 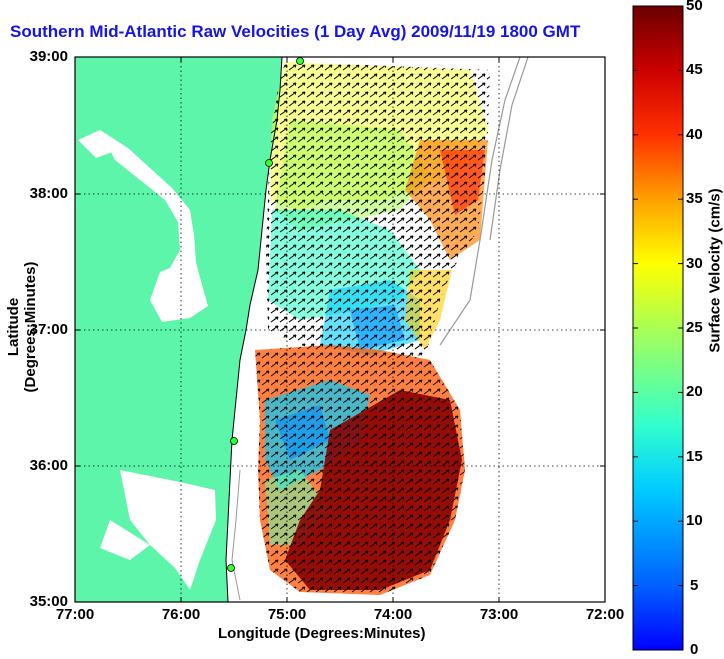 I want to click on colorbar-label: Surface Velocity (cm/s), so click(x=715, y=270).